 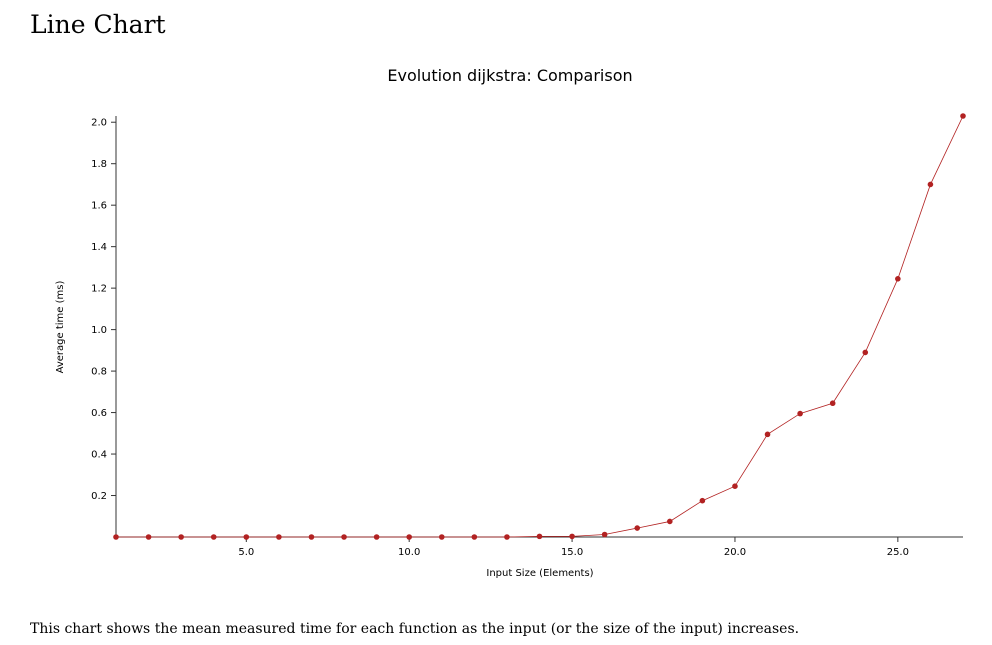 What do you see at coordinates (735, 552) in the screenshot?
I see `x-tick-label: 20.0` at bounding box center [735, 552].